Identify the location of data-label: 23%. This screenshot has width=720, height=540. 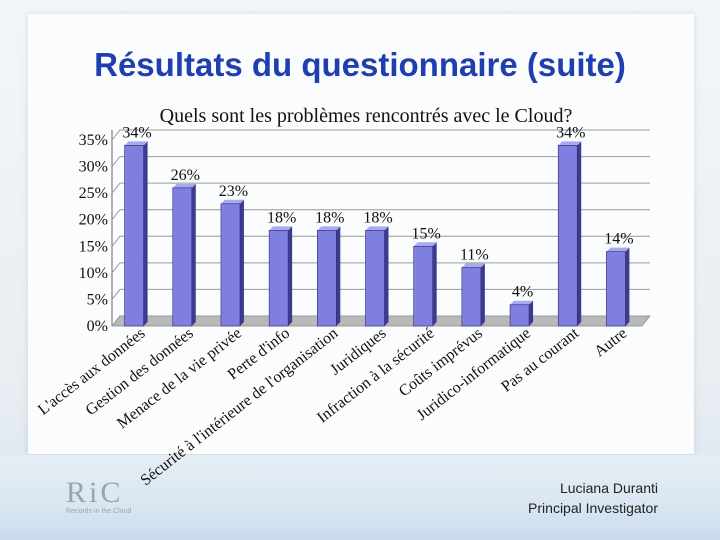
(233, 191).